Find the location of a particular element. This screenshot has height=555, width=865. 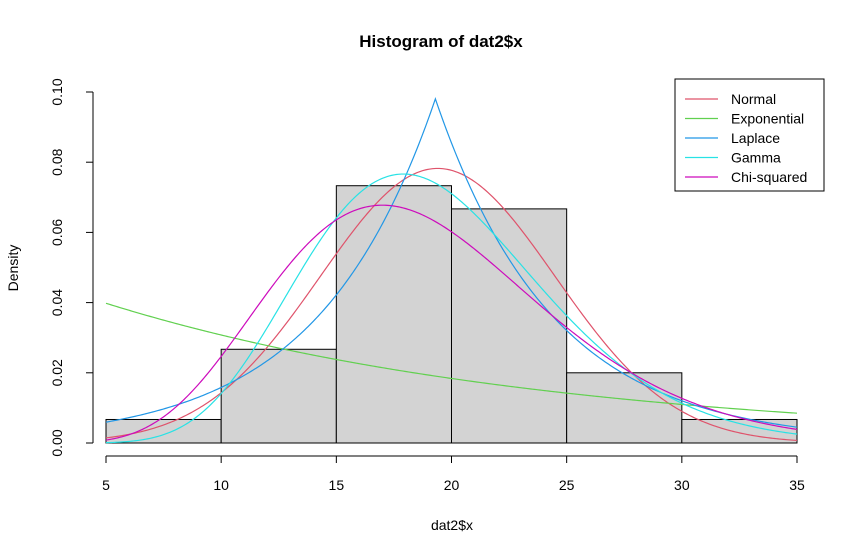

legend-label: Laplace is located at coordinates (755, 138).